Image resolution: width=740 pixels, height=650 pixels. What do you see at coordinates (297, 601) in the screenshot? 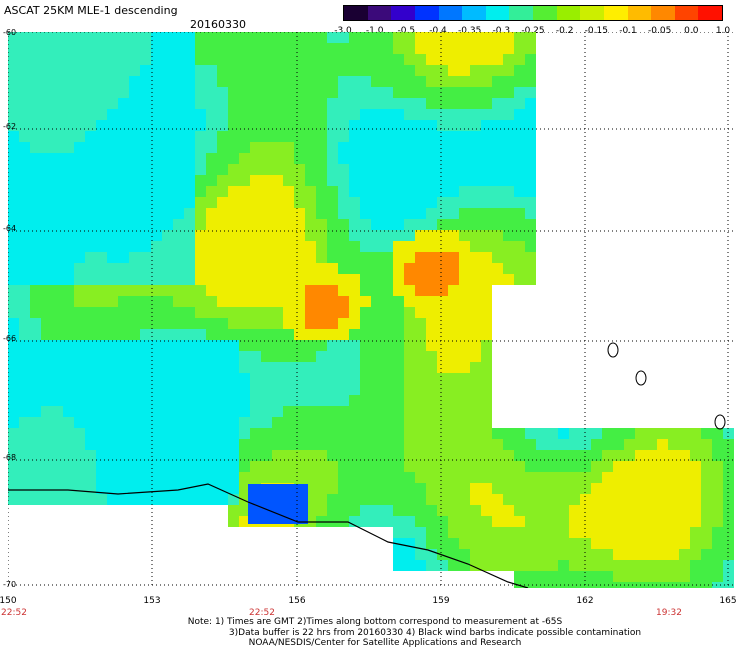
I see `lon-label: 156` at bounding box center [297, 601].